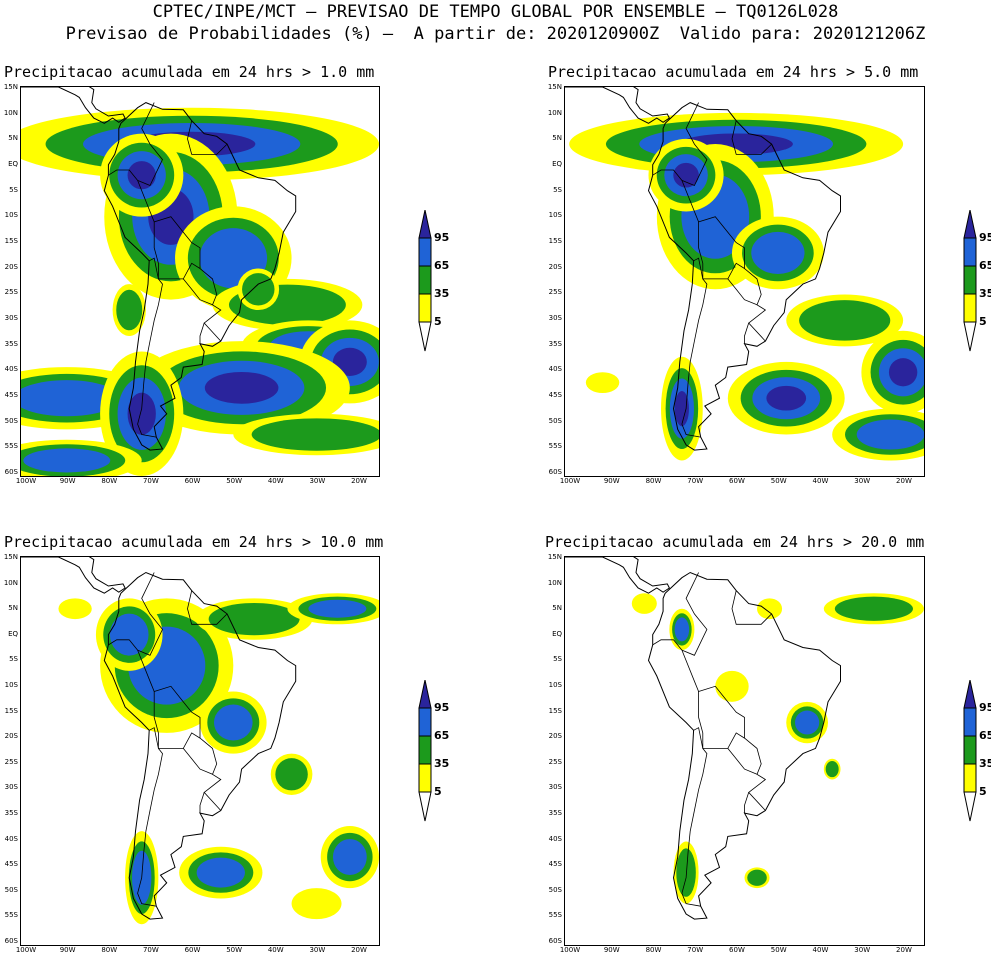 Image resolution: width=991 pixels, height=957 pixels. I want to click on lat-label: 30S, so click(555, 787).